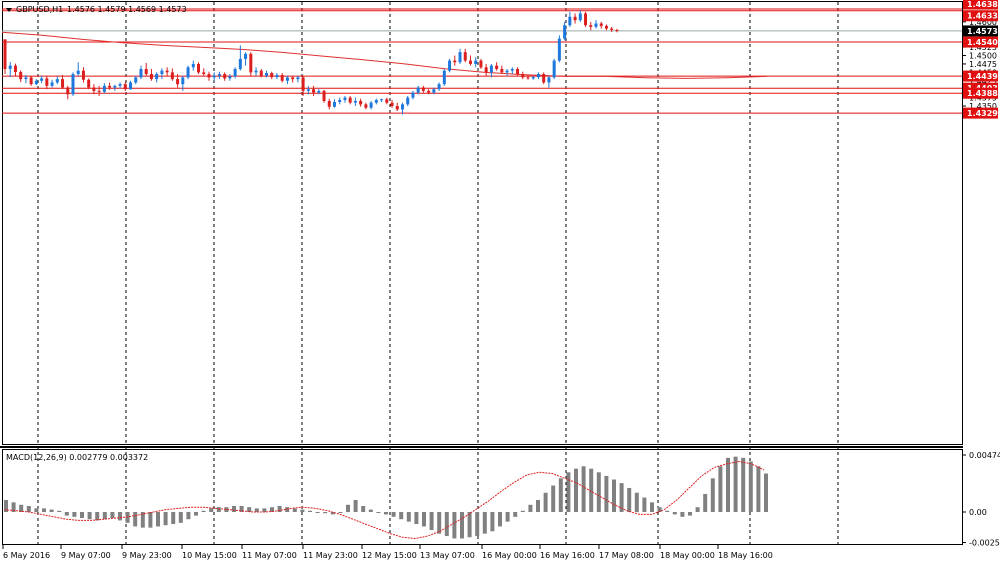  I want to click on macd-indicator, so click(385, 498).